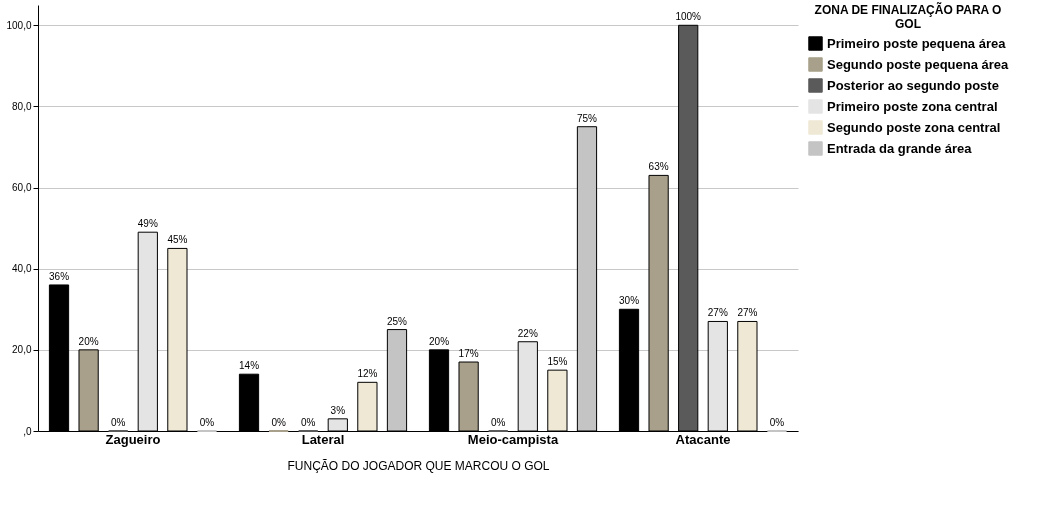  Describe the element at coordinates (913, 85) in the screenshot. I see `legend-label: Posterior ao segundo poste` at that location.